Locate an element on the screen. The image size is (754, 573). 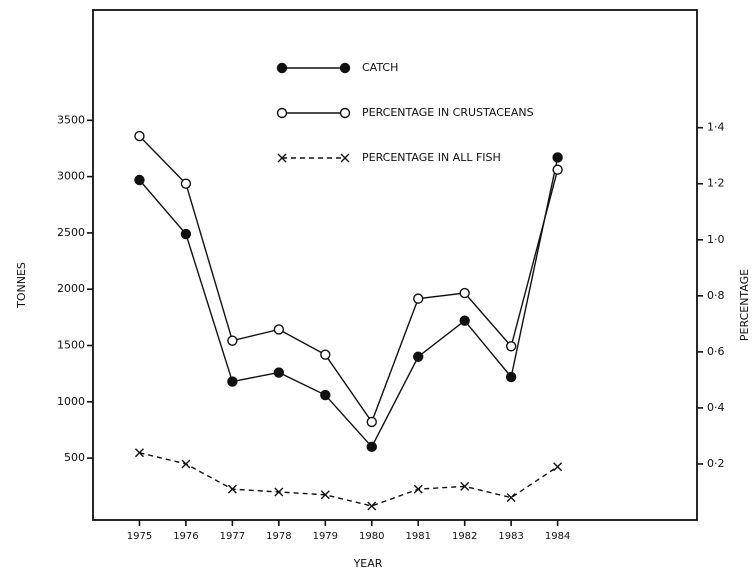
legend-label: CATCH is located at coordinates (380, 67).